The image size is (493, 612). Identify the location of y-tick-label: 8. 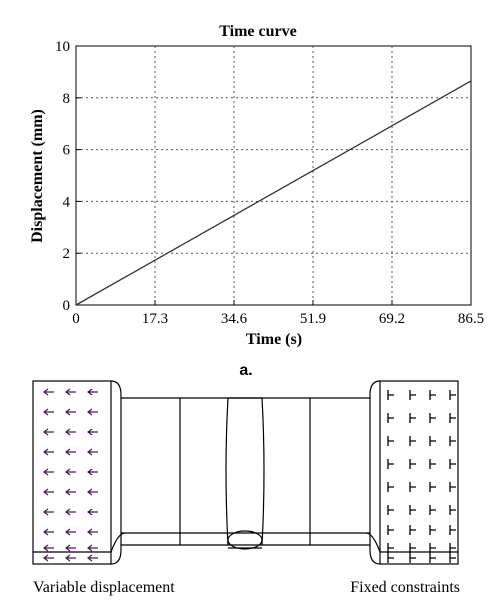
(67, 99).